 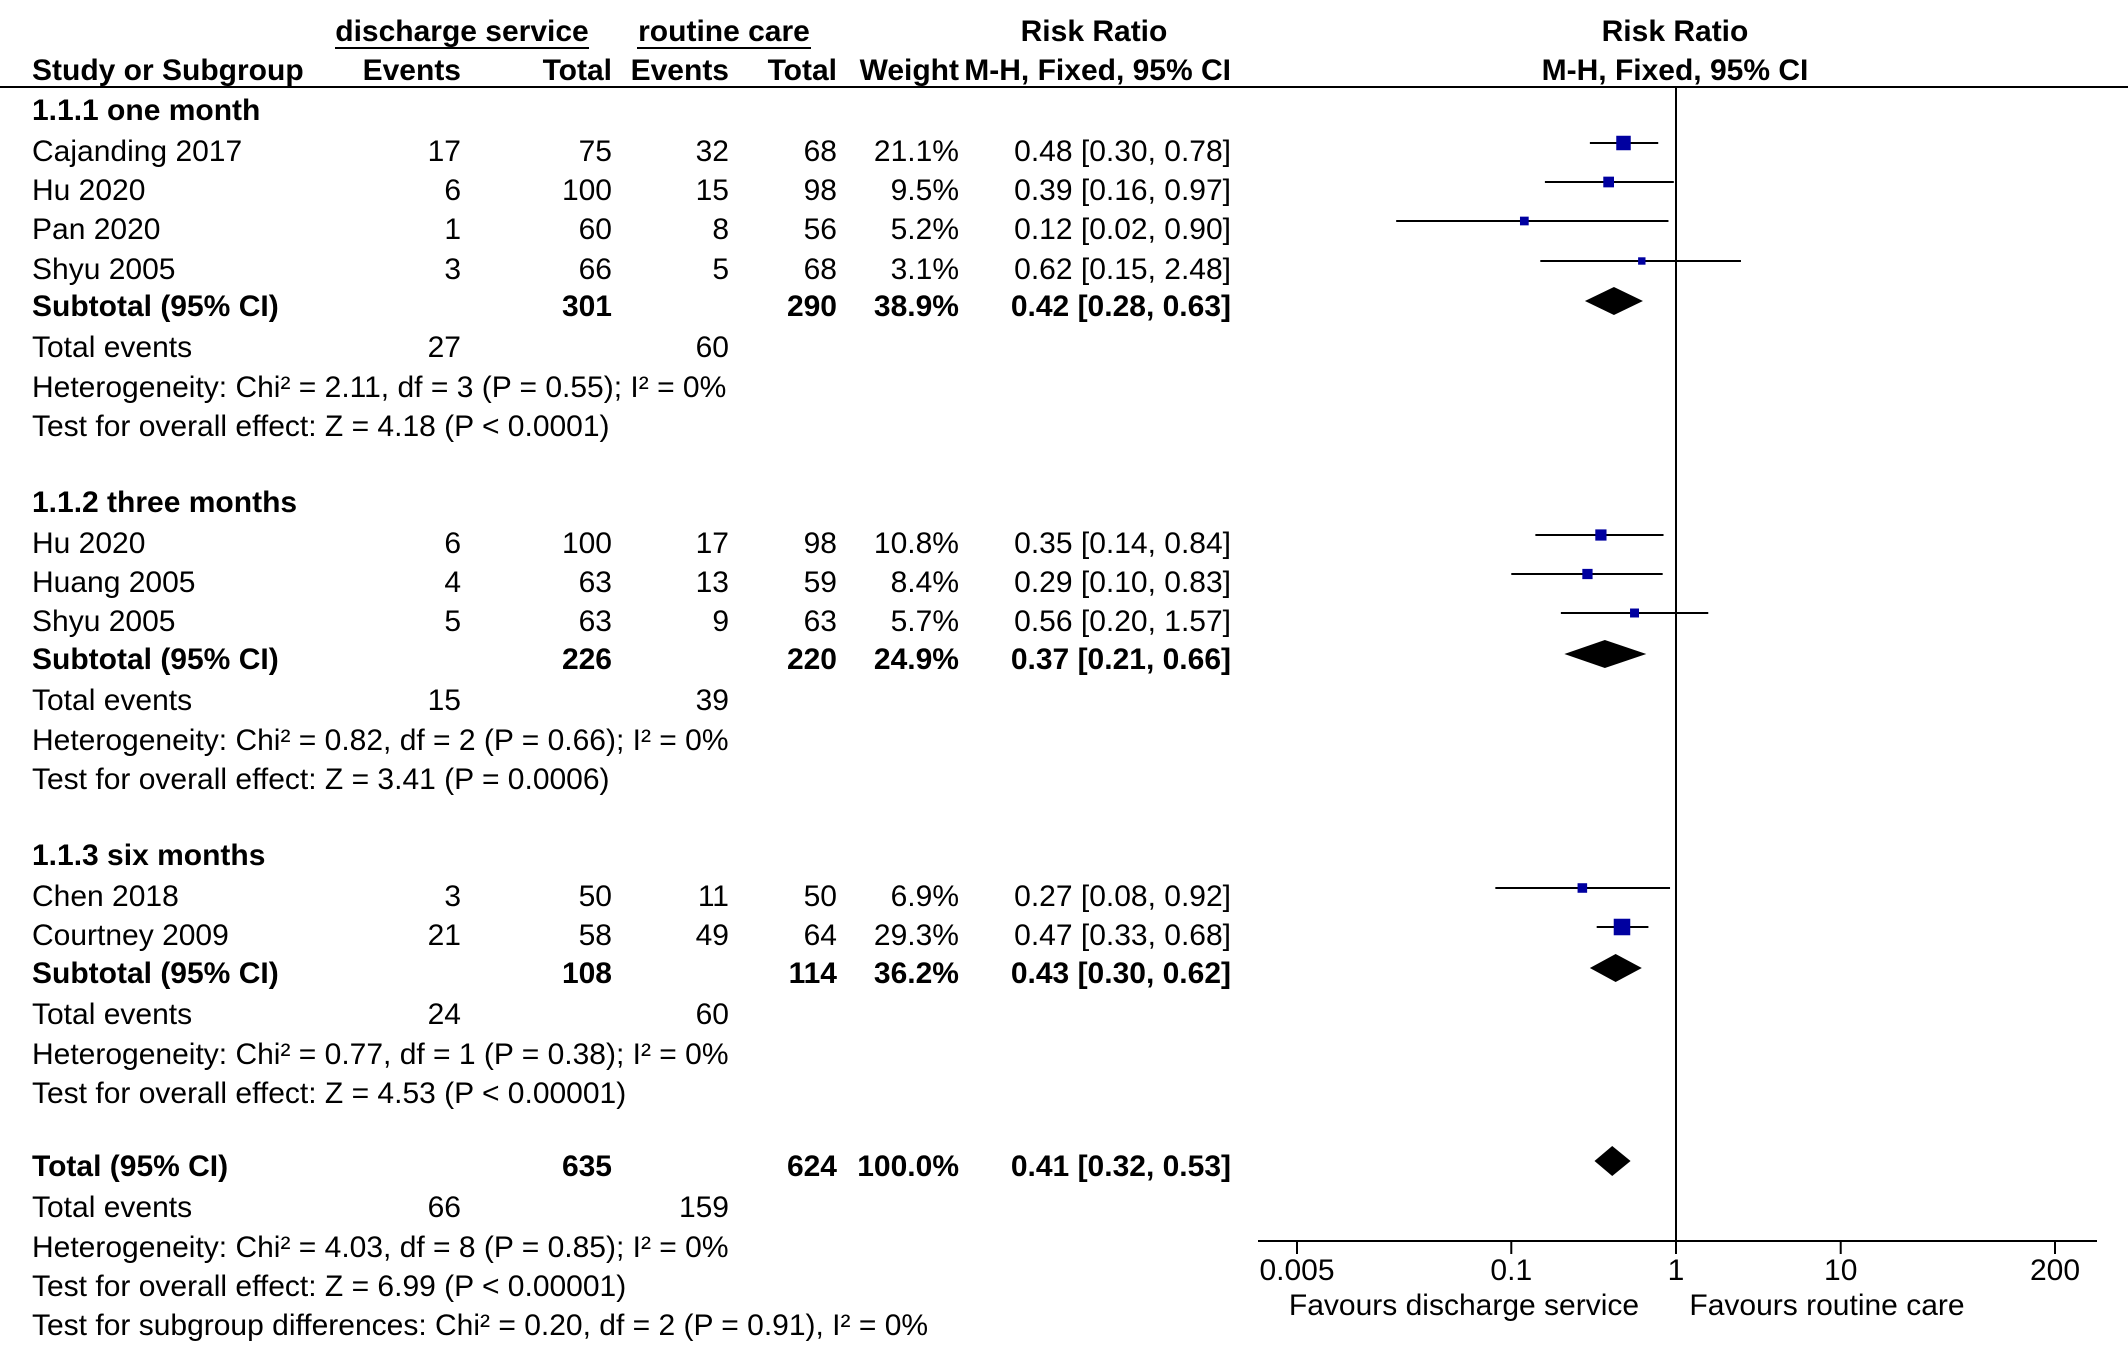 What do you see at coordinates (577, 70) in the screenshot?
I see `col-total1-header: Total` at bounding box center [577, 70].